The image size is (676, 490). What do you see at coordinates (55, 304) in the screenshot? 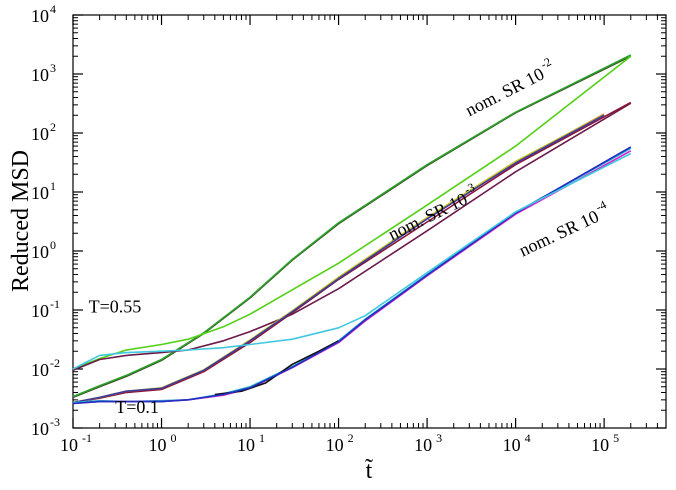
I see `y-tick-exponent: -1` at bounding box center [55, 304].